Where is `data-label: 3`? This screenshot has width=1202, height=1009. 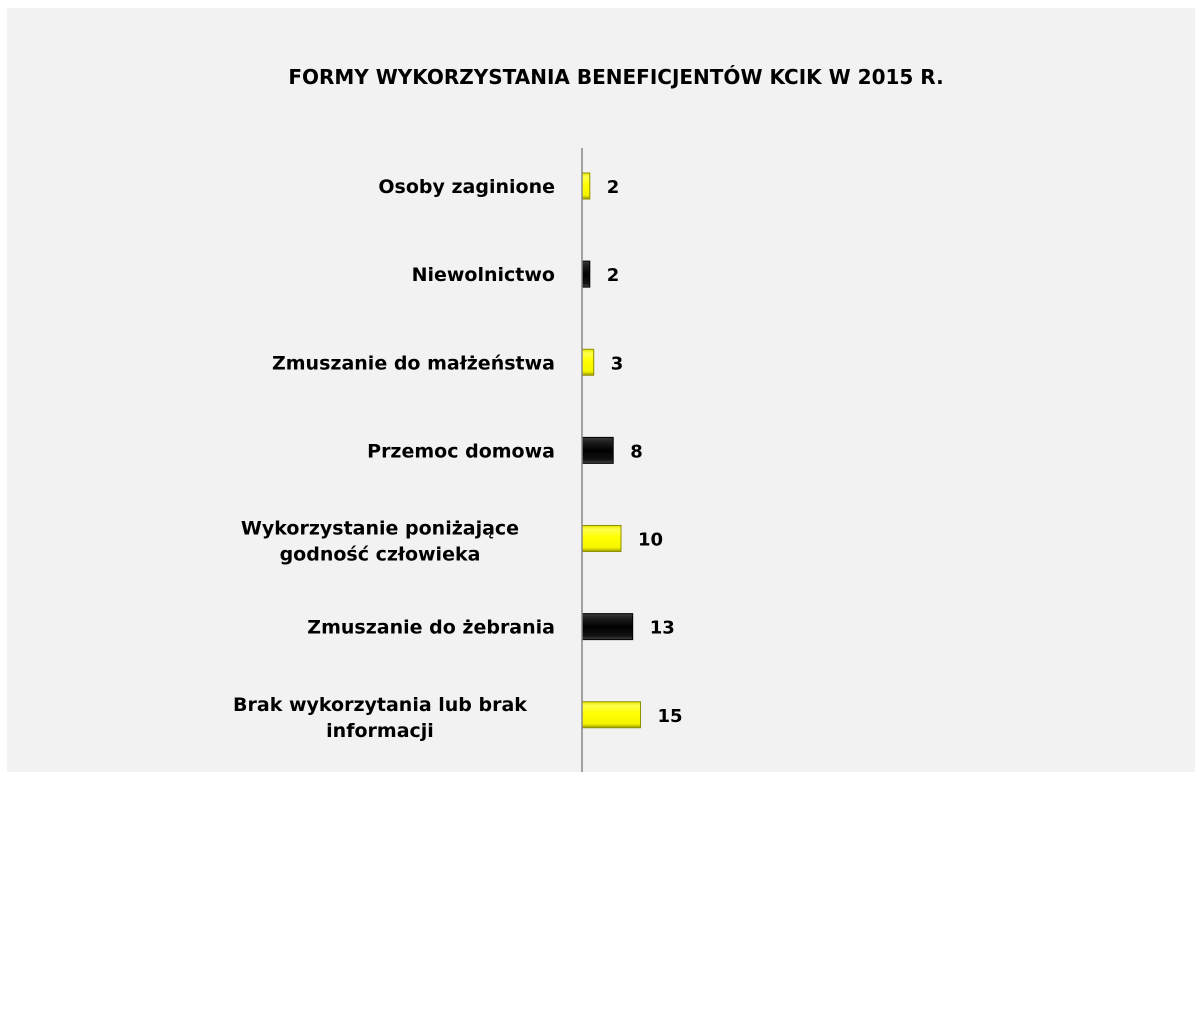
data-label: 3 is located at coordinates (617, 363).